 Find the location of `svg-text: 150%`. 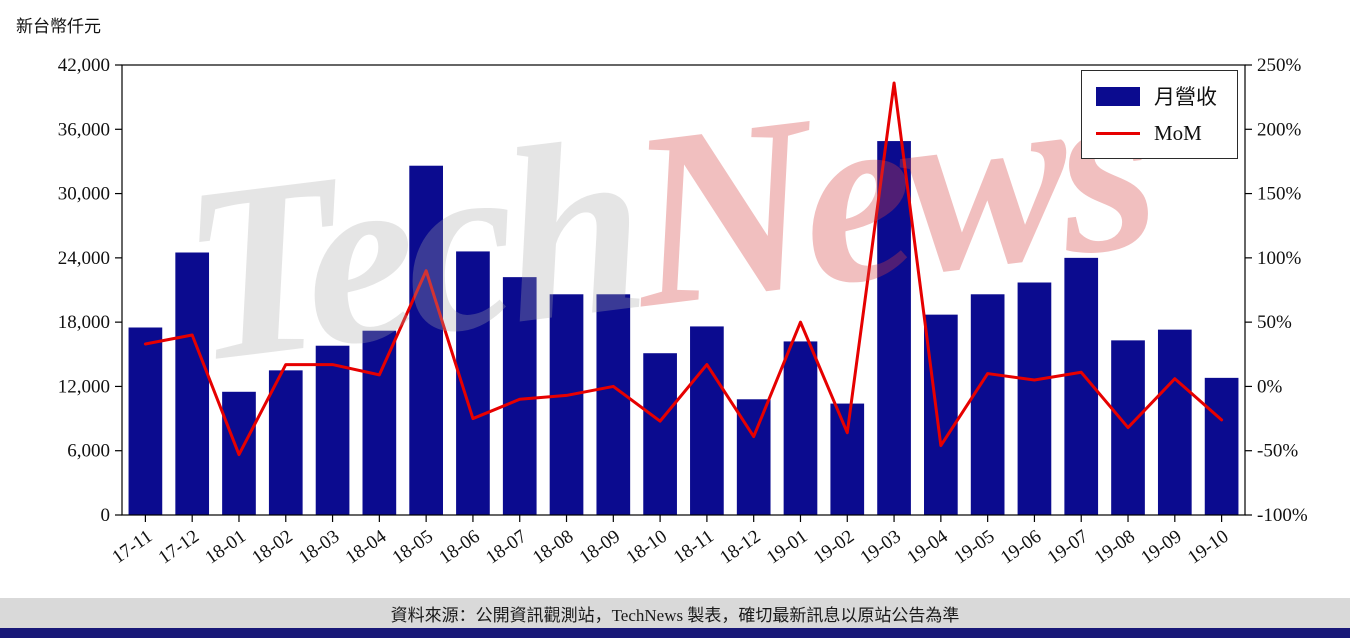

svg-text: 150% is located at coordinates (1279, 194).